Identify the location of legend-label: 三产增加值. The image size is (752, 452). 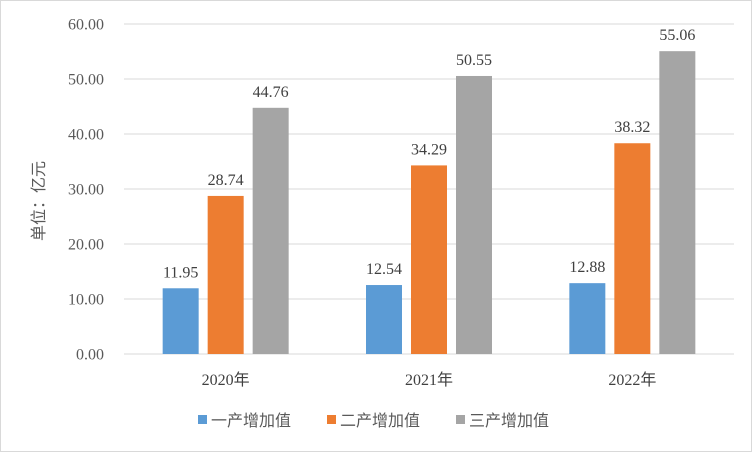
(509, 420).